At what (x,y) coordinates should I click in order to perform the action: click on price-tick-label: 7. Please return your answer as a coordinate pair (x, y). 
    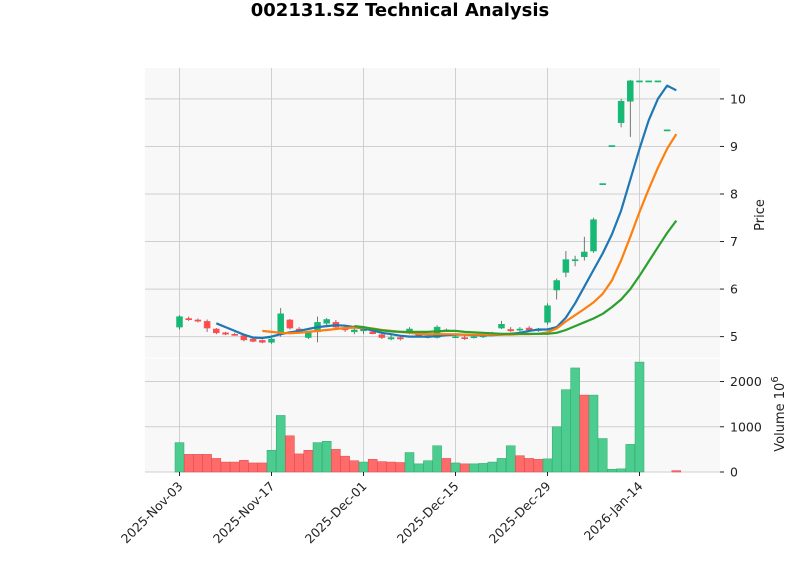
    Looking at the image, I should click on (734, 241).